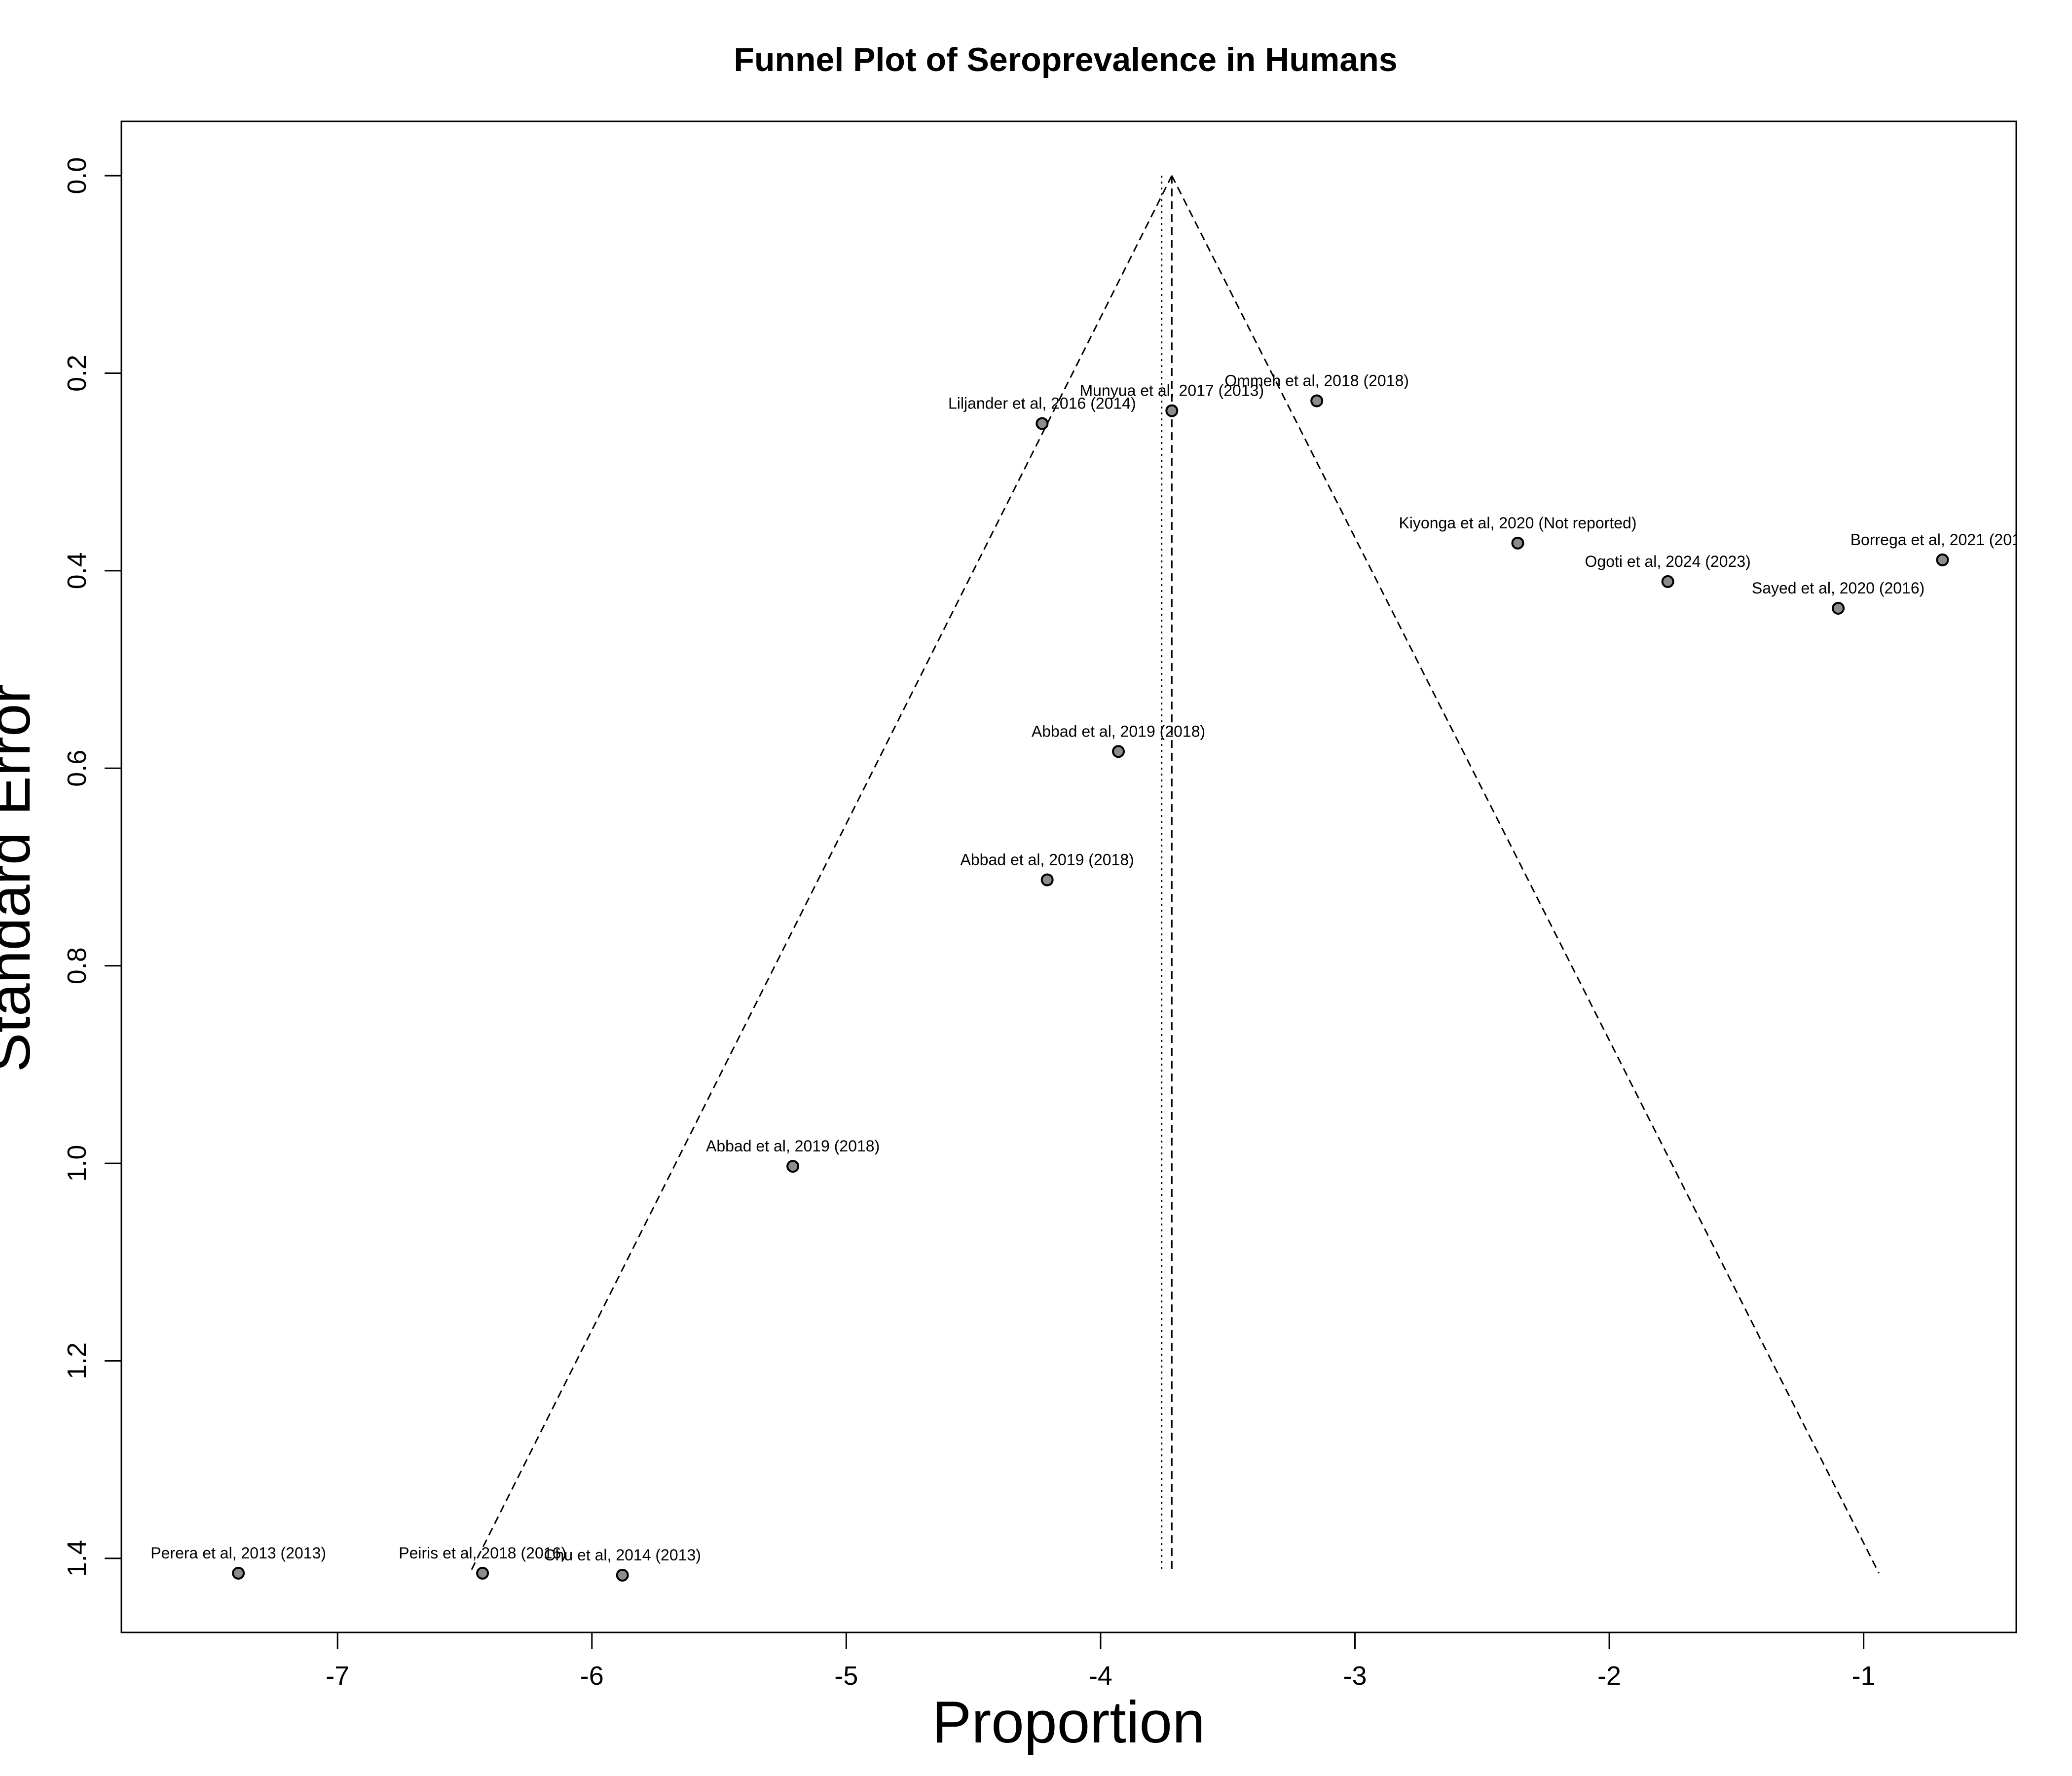 Image resolution: width=2072 pixels, height=1776 pixels. What do you see at coordinates (338, 1676) in the screenshot?
I see `x-tick-label: -7` at bounding box center [338, 1676].